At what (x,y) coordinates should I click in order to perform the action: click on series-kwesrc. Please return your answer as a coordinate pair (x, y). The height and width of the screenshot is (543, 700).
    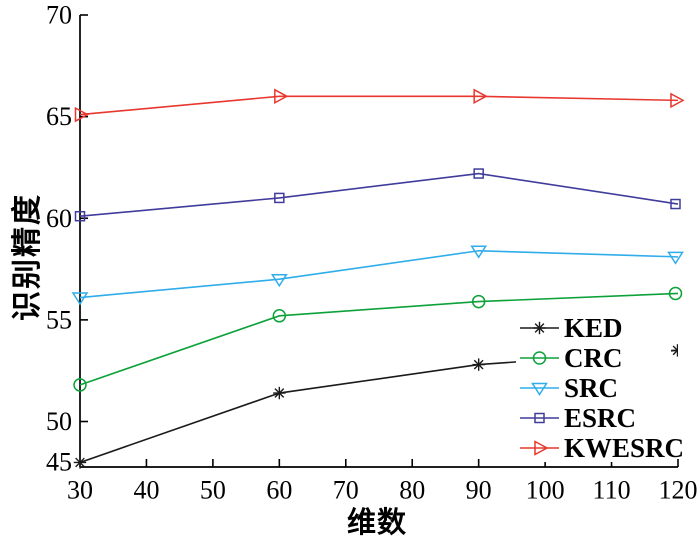
    Looking at the image, I should click on (379, 105).